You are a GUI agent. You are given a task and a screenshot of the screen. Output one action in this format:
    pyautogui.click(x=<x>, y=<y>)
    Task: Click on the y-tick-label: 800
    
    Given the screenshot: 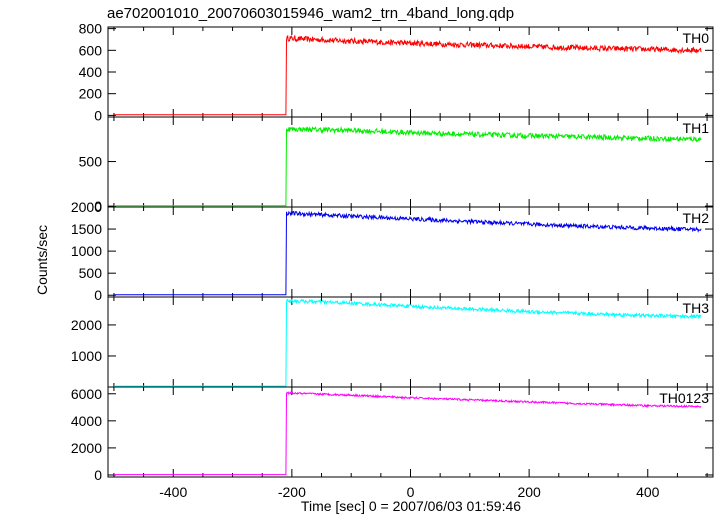 What is the action you would take?
    pyautogui.click(x=91, y=29)
    